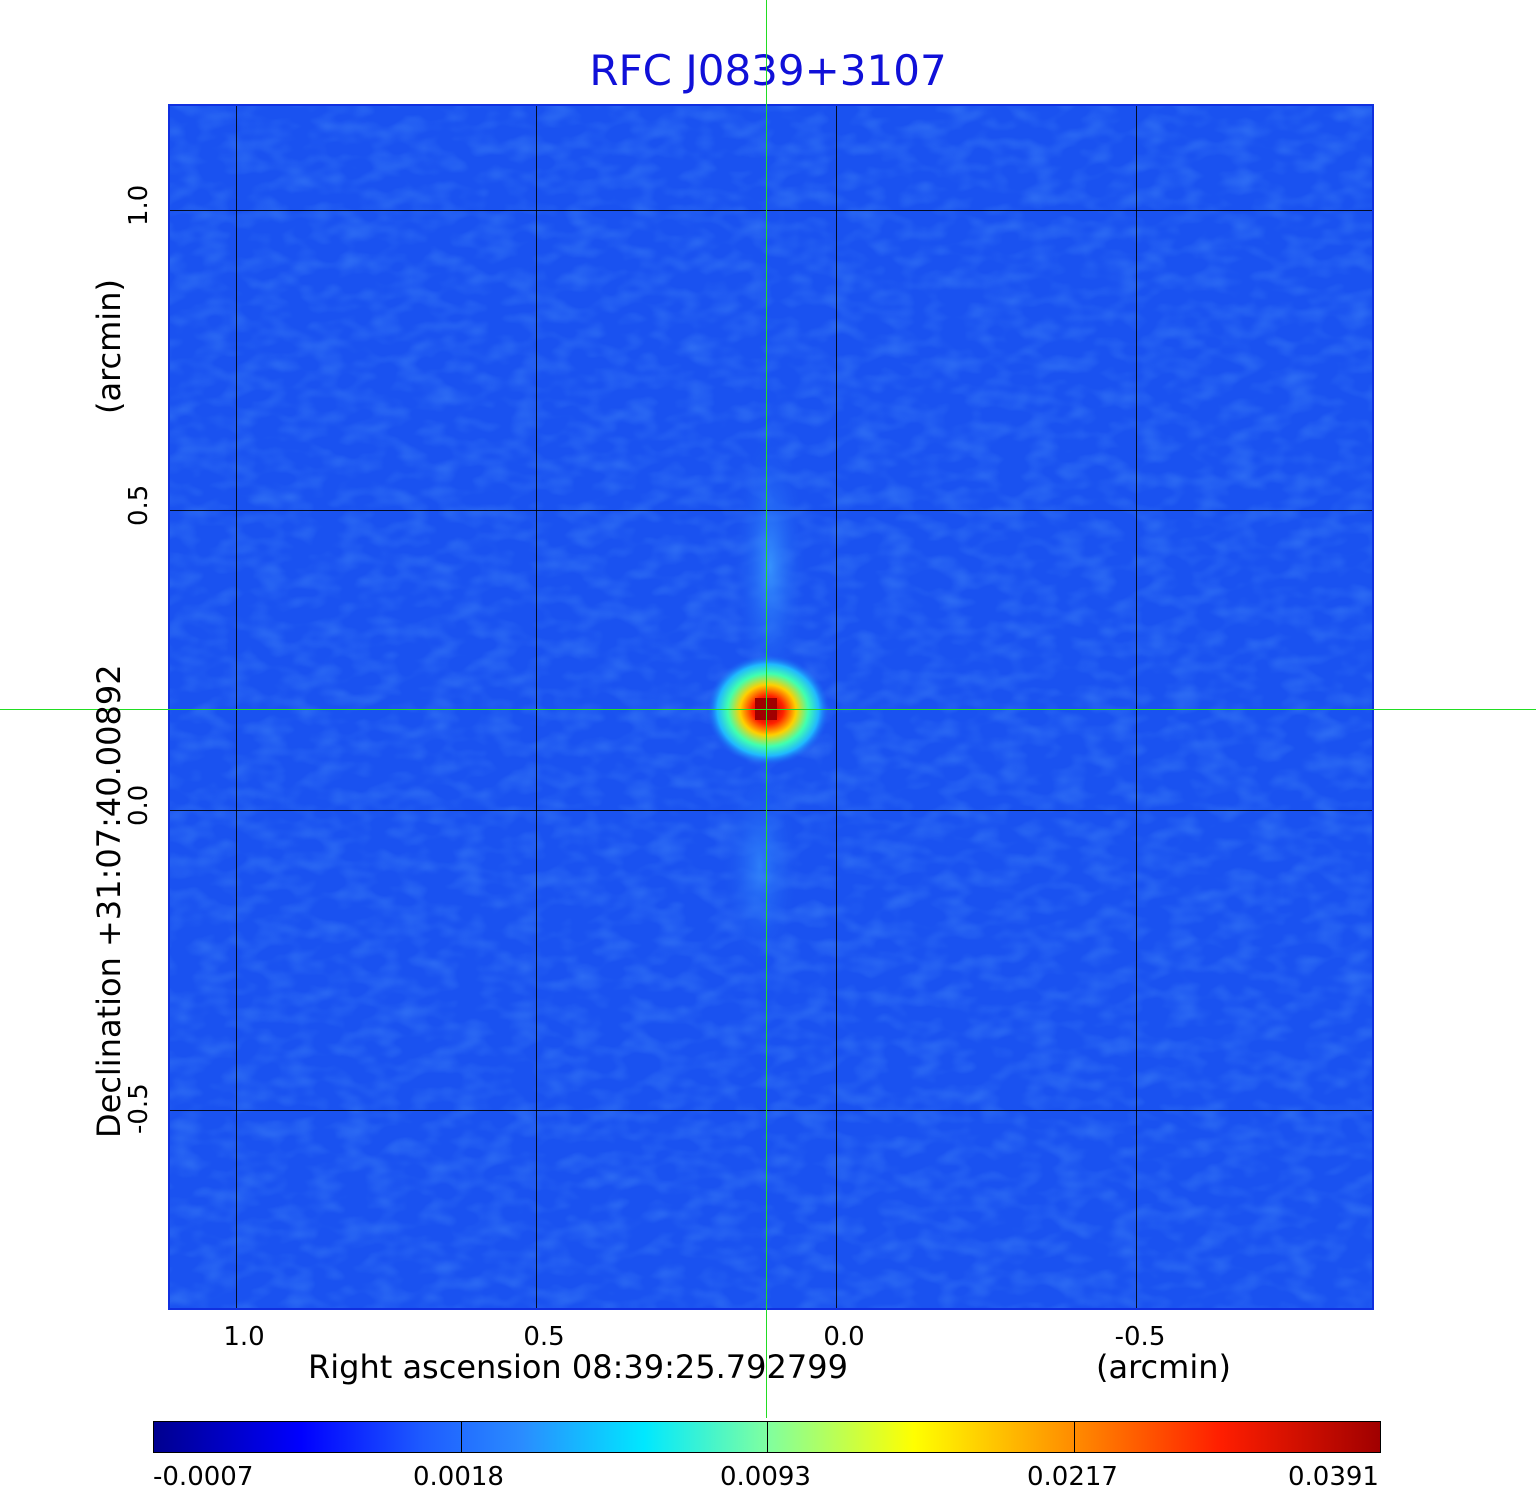  What do you see at coordinates (765, 1477) in the screenshot?
I see `colorbar-tick-label: 0.0093` at bounding box center [765, 1477].